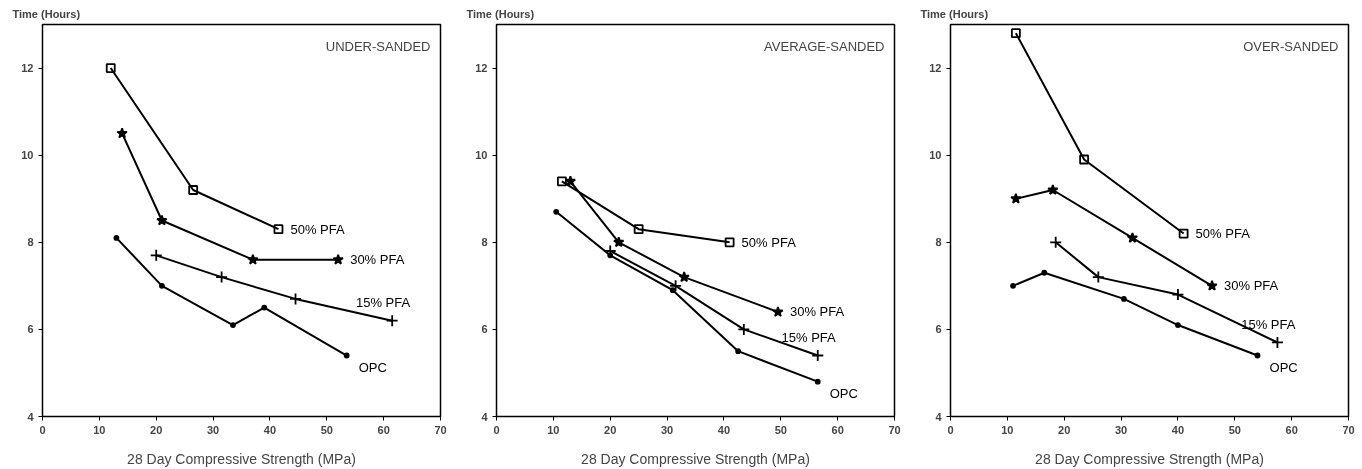 This screenshot has width=1362, height=469. I want to click on text: AVERAGE-SANDED, so click(824, 46).